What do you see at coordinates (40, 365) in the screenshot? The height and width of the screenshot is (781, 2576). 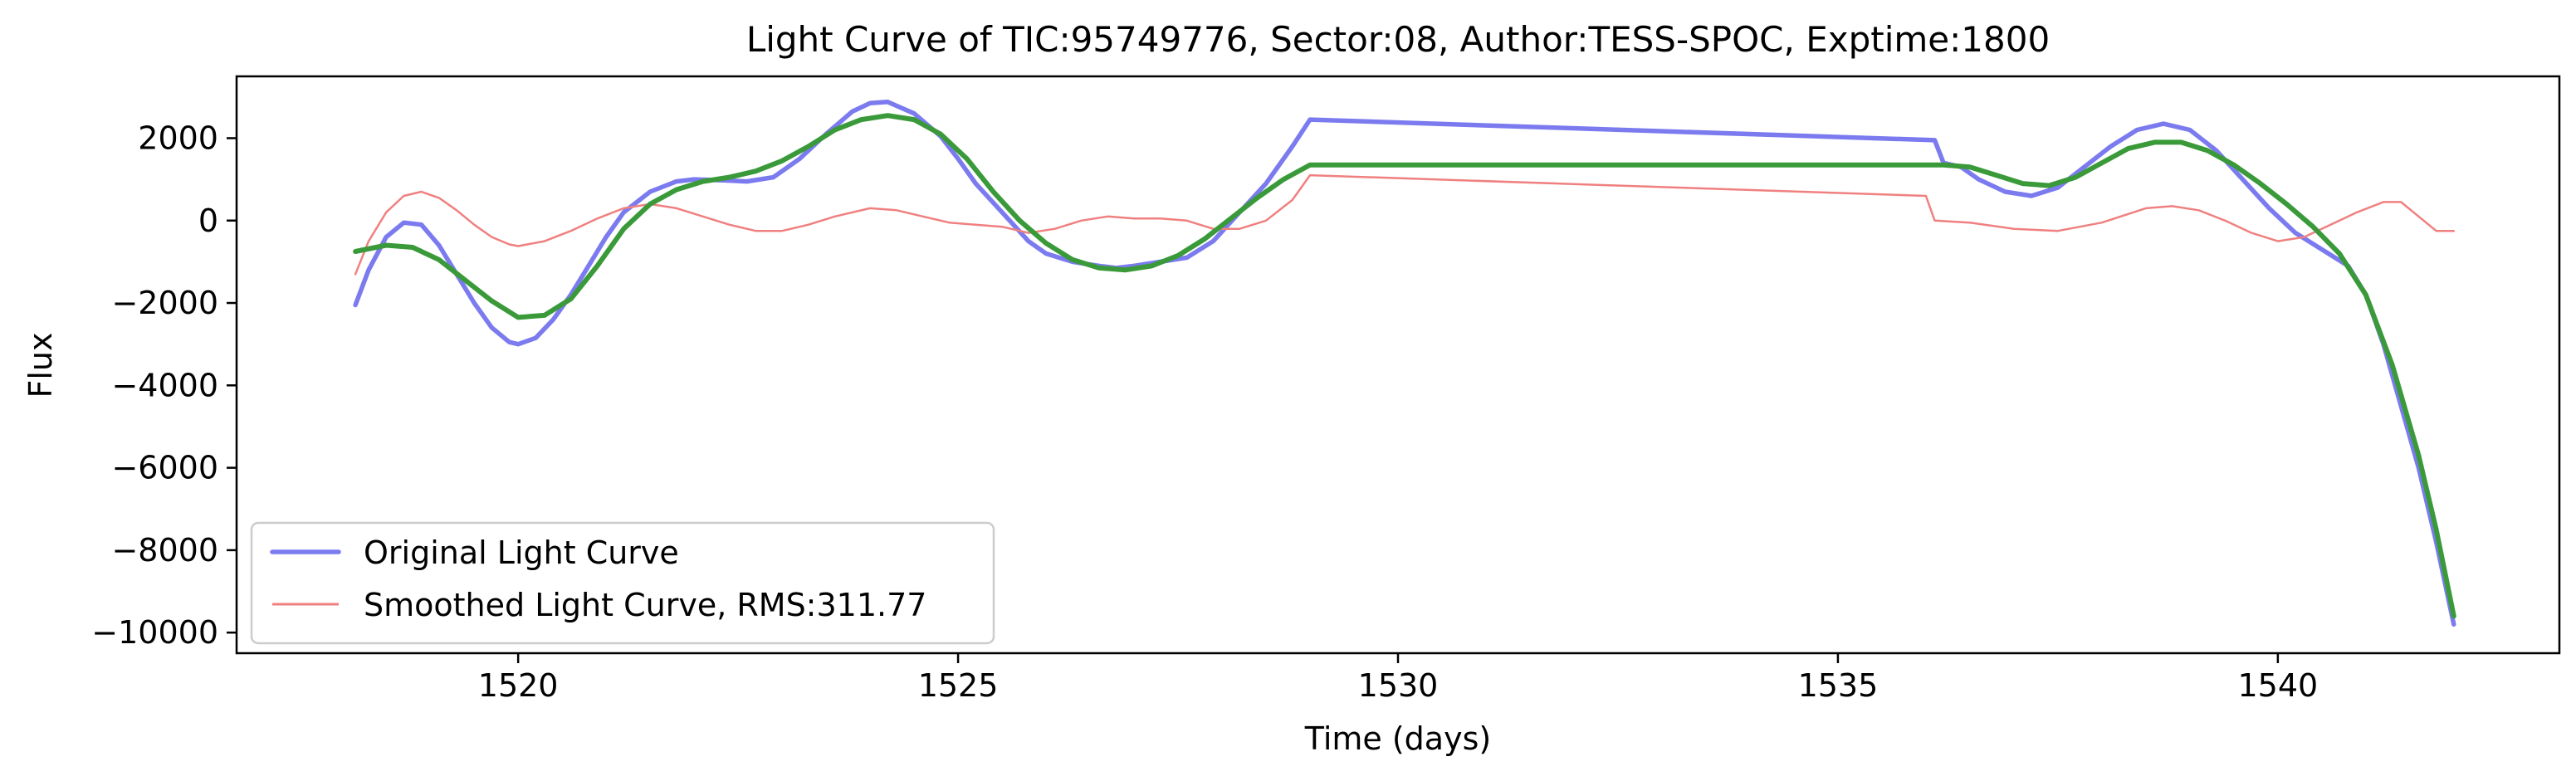 I see `y-axis-label: Flux` at bounding box center [40, 365].